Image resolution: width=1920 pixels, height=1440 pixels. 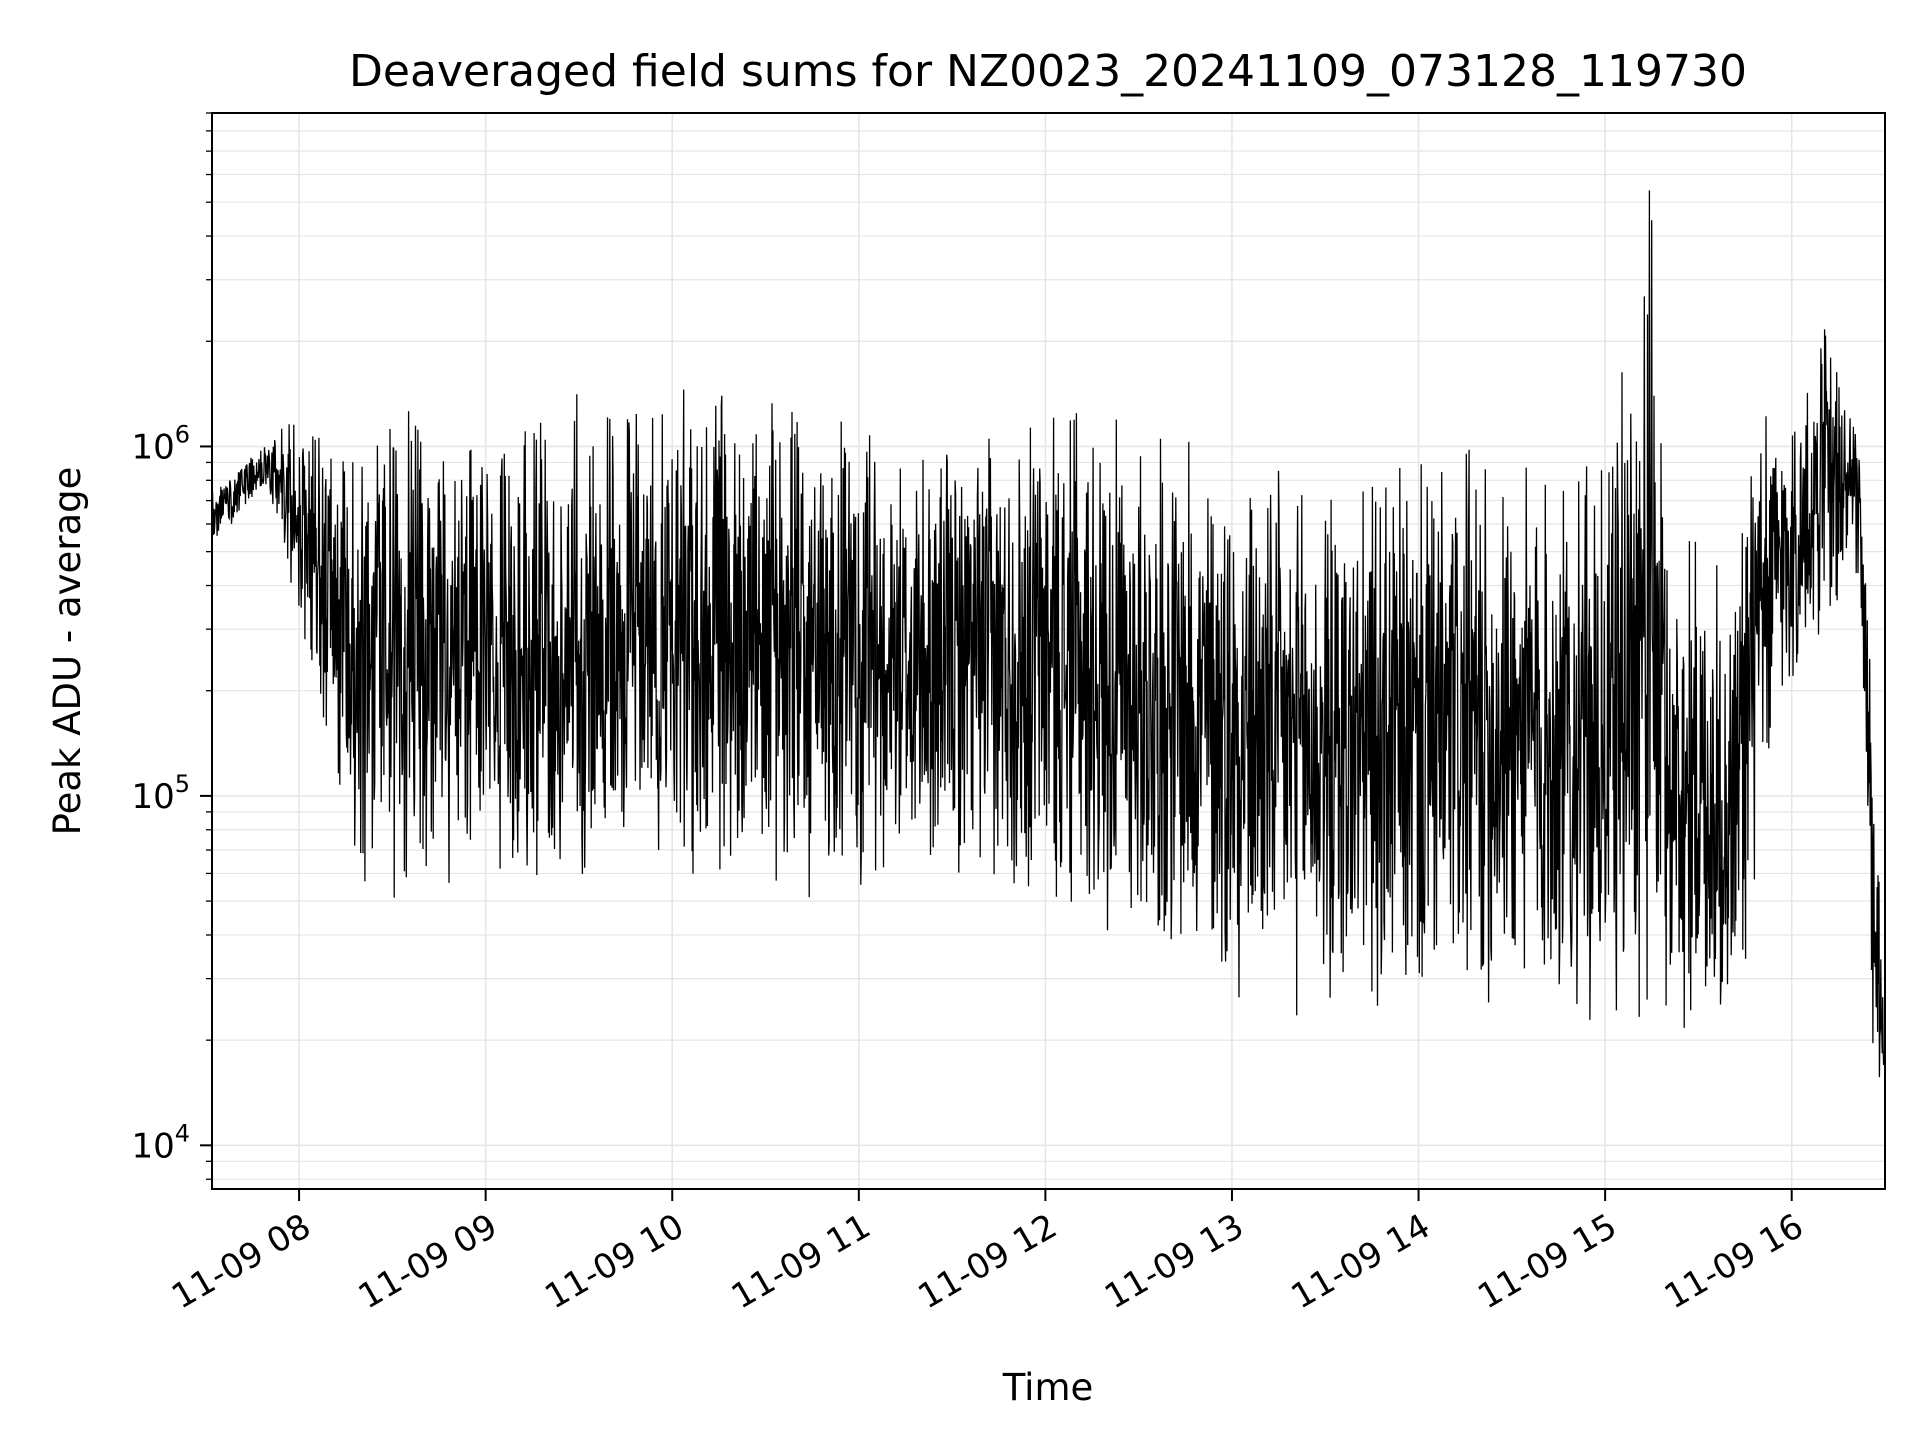 What do you see at coordinates (987, 1261) in the screenshot?
I see `x-tick-label: 11-09 12` at bounding box center [987, 1261].